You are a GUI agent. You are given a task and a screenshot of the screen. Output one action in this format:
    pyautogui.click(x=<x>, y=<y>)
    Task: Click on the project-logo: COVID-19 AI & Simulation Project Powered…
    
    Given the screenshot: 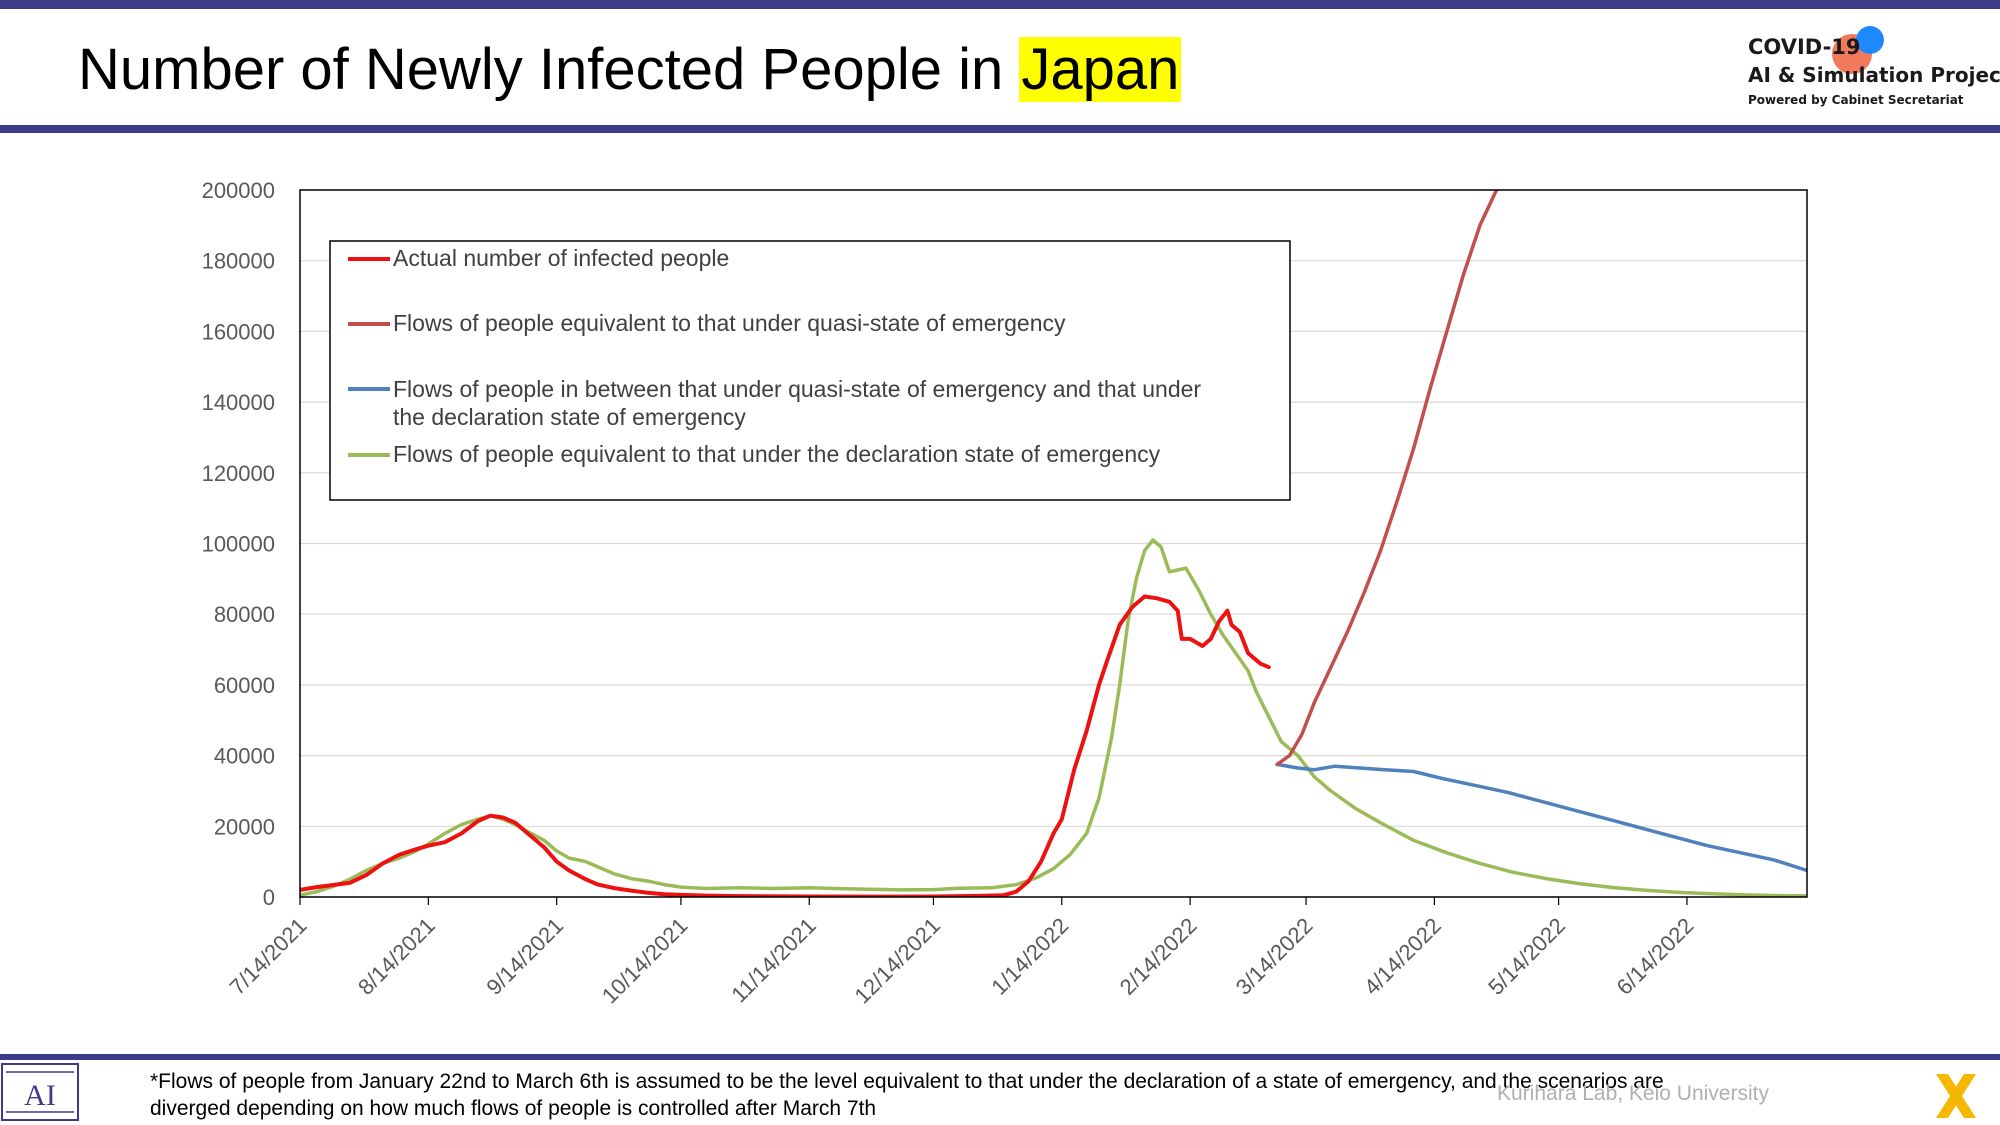 What is the action you would take?
    pyautogui.click(x=1874, y=71)
    